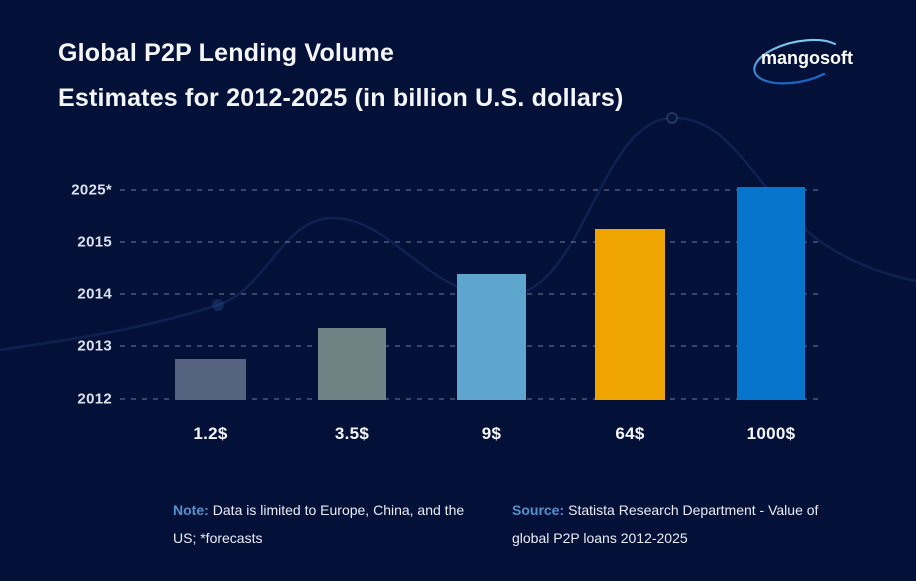  What do you see at coordinates (94, 346) in the screenshot?
I see `y-tick-2013: 2013` at bounding box center [94, 346].